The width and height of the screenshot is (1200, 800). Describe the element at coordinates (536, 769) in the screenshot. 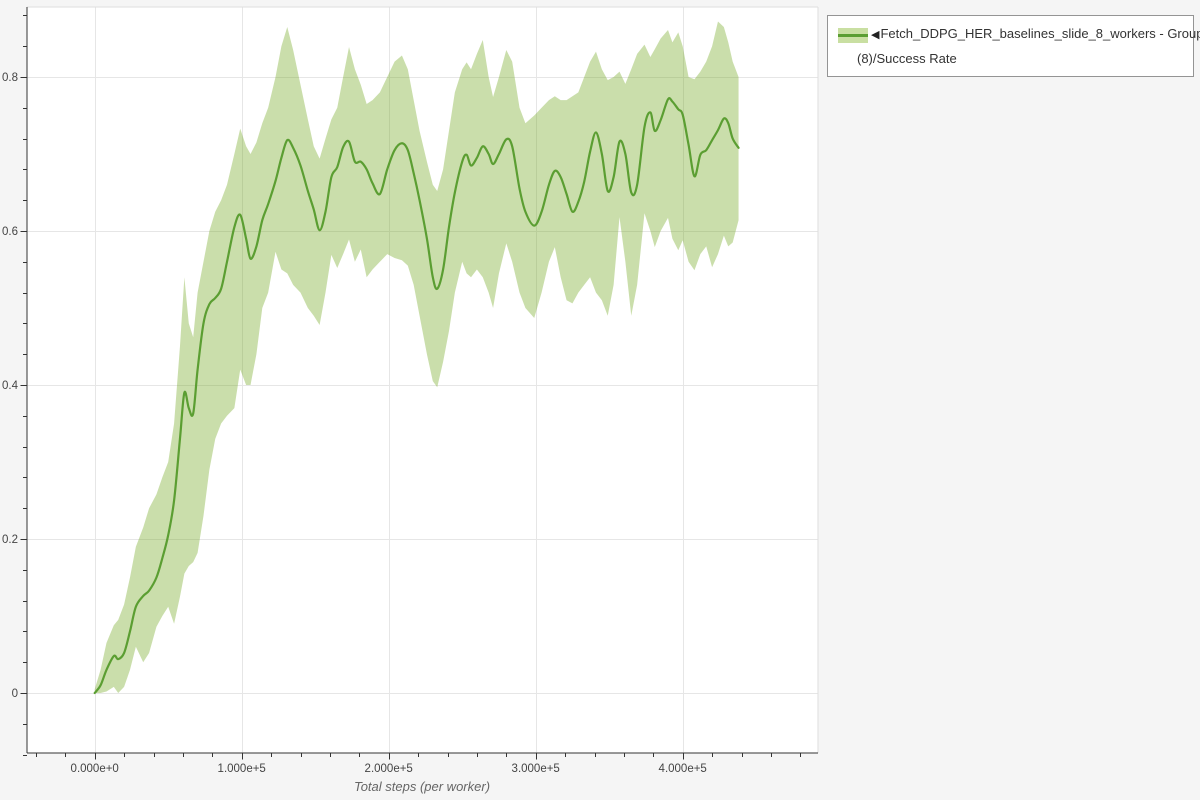

I see `x-tick-label: 3.000e+5` at that location.